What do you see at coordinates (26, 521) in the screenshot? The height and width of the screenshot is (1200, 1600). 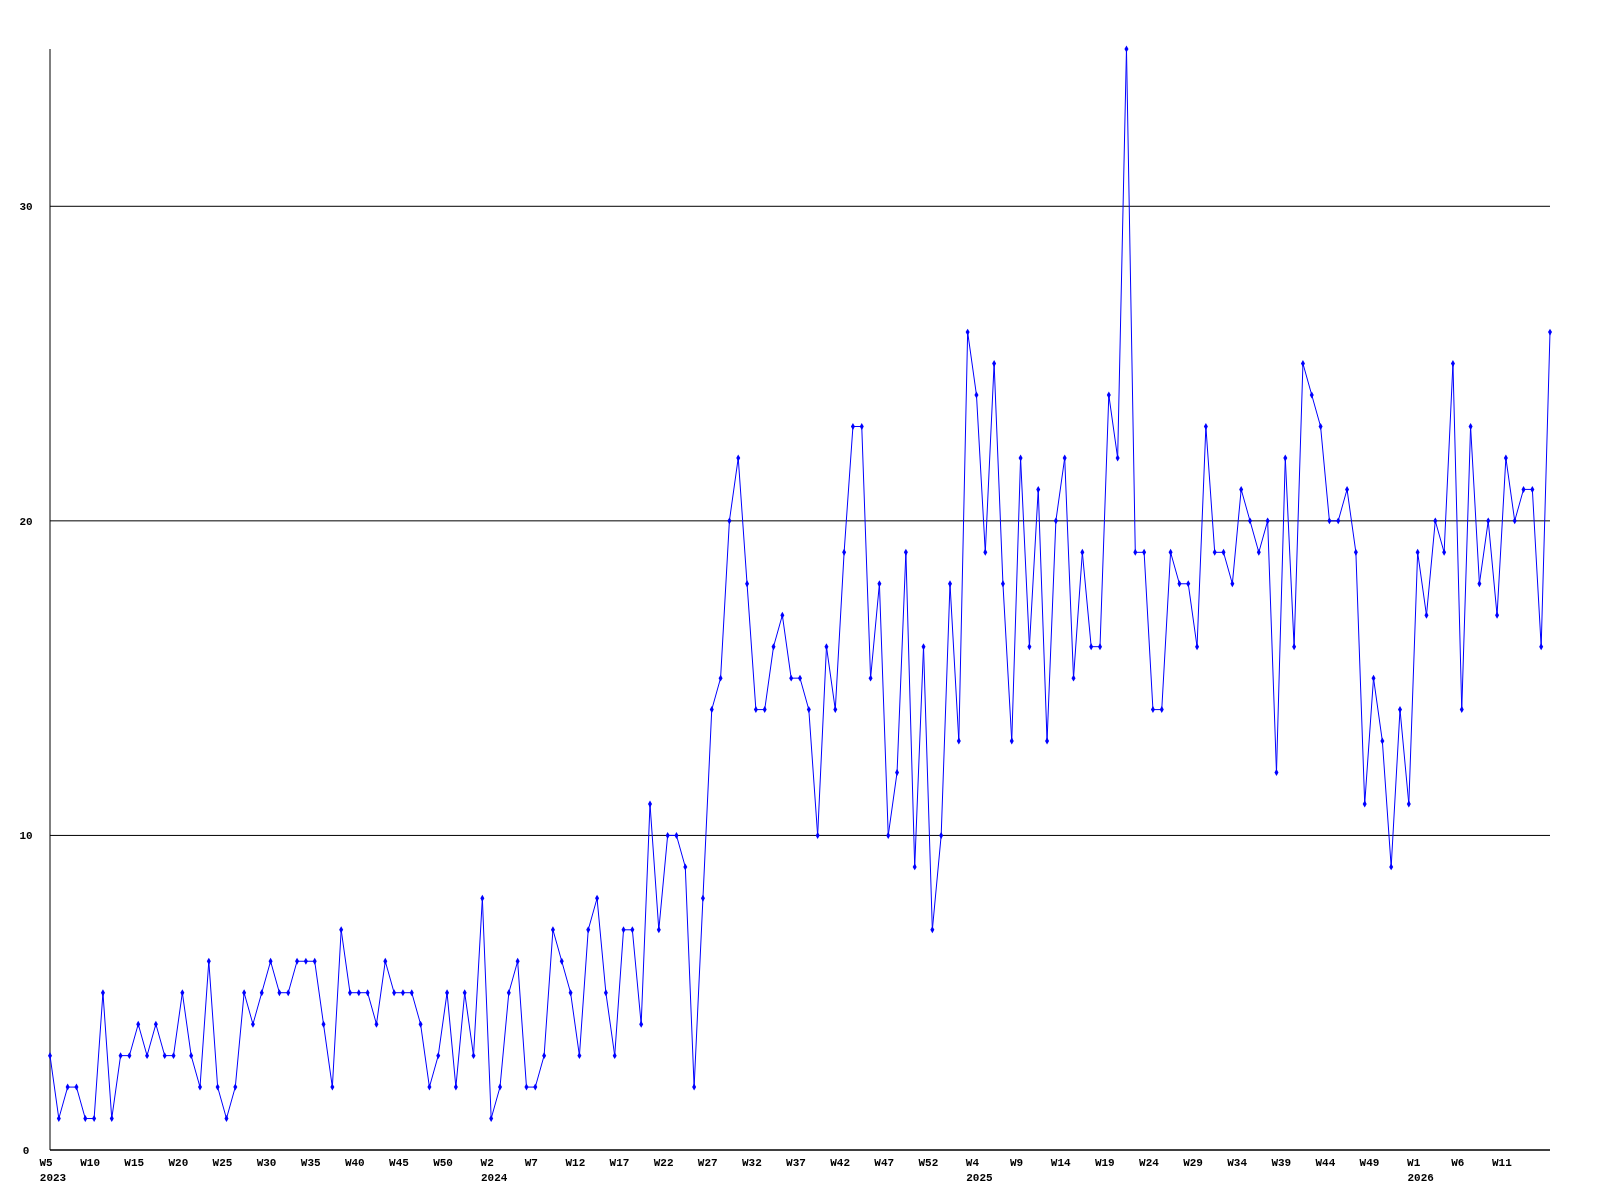 I see `y-tick-label: 20` at bounding box center [26, 521].